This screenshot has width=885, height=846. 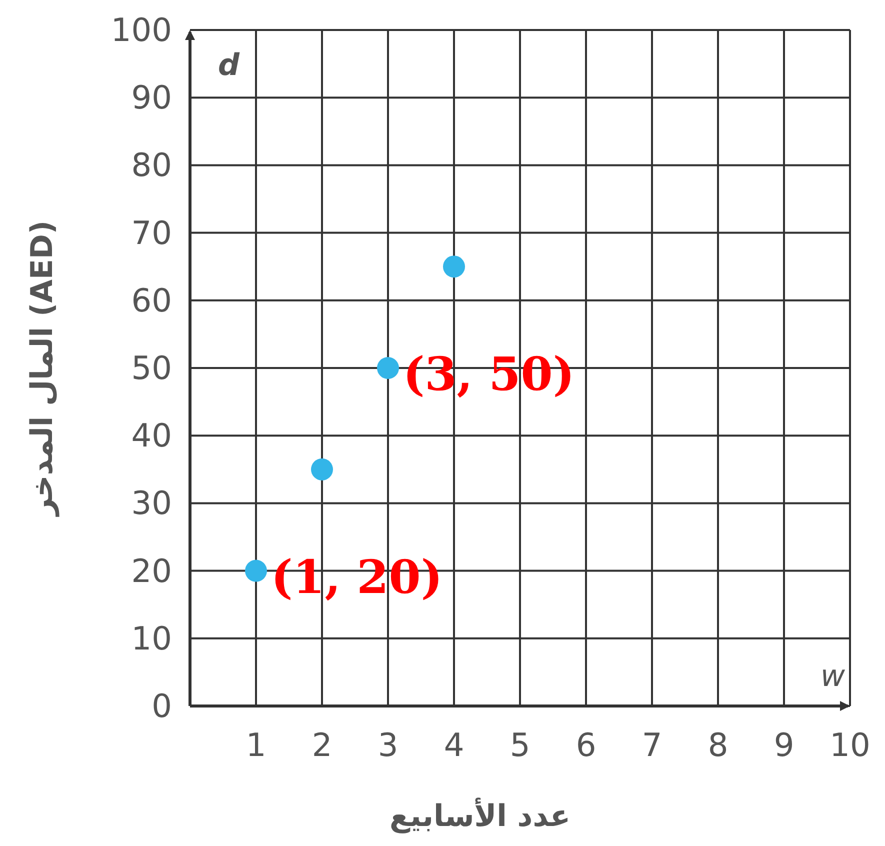 What do you see at coordinates (141, 30) in the screenshot?
I see `y-tick-label: 100` at bounding box center [141, 30].